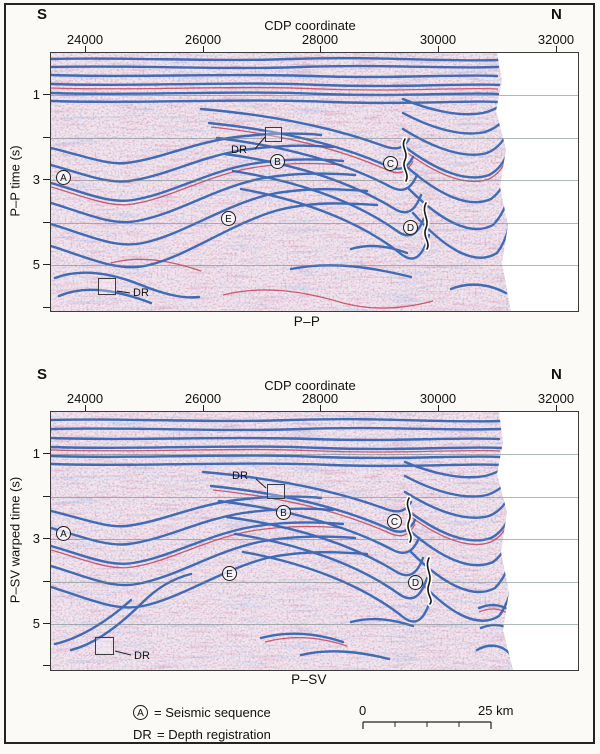 The height and width of the screenshot is (754, 600). I want to click on scale-distance-label: 25 km, so click(496, 710).